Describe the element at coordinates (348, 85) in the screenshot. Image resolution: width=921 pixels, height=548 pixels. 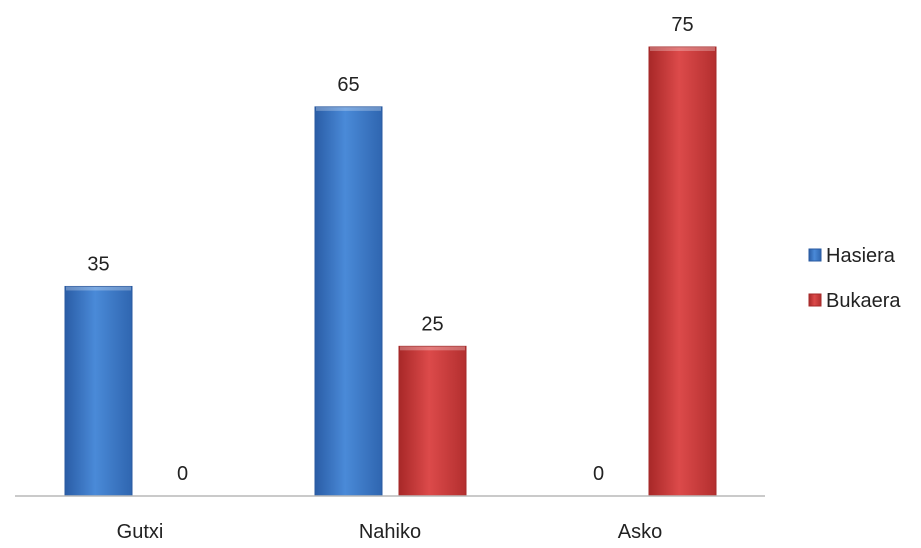
I see `data-label-hasiera-nahiko: 65` at that location.